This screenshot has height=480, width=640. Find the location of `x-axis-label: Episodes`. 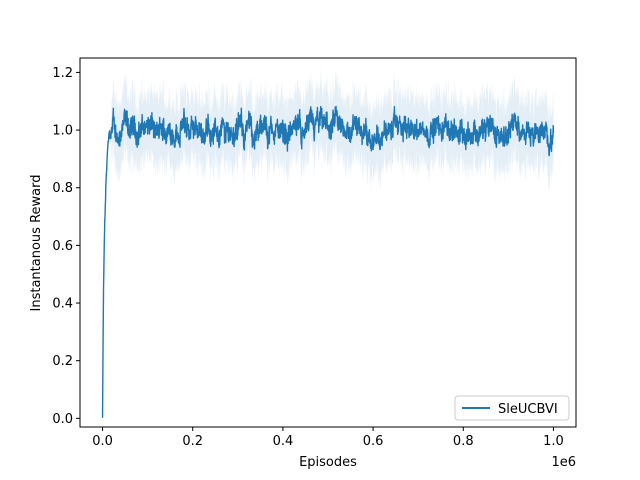

x-axis-label: Episodes is located at coordinates (328, 462).